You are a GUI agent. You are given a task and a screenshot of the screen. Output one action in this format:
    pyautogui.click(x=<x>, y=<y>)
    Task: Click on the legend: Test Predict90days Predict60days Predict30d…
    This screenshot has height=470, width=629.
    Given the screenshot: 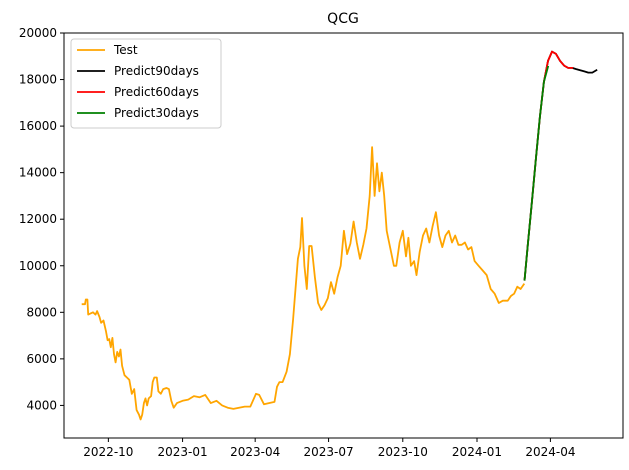 What is the action you would take?
    pyautogui.click(x=146, y=83)
    